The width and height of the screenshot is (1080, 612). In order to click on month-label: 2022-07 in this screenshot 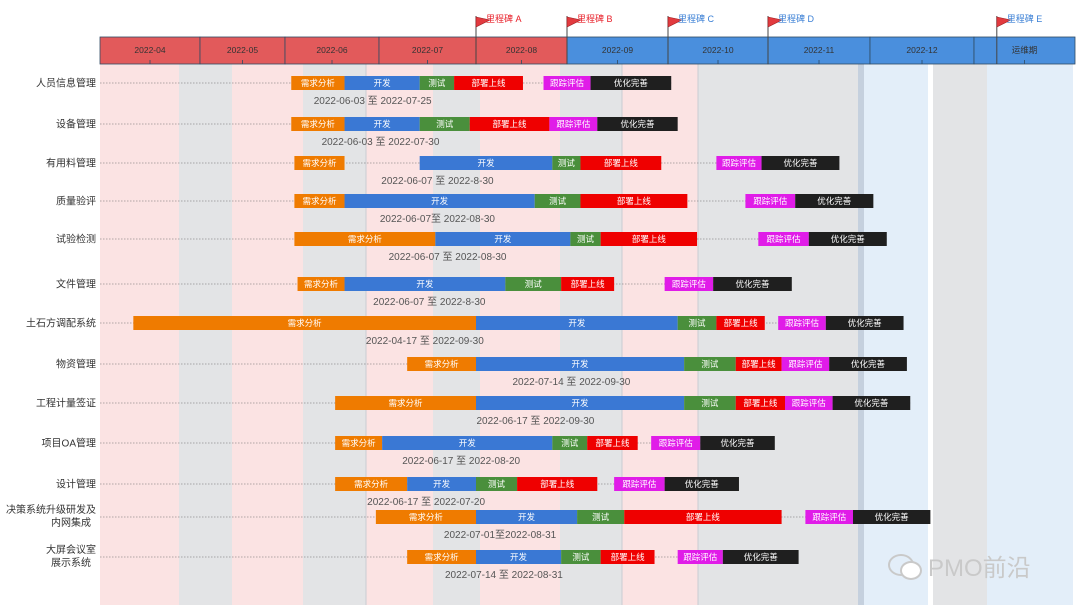, I will do `click(427, 50)`.